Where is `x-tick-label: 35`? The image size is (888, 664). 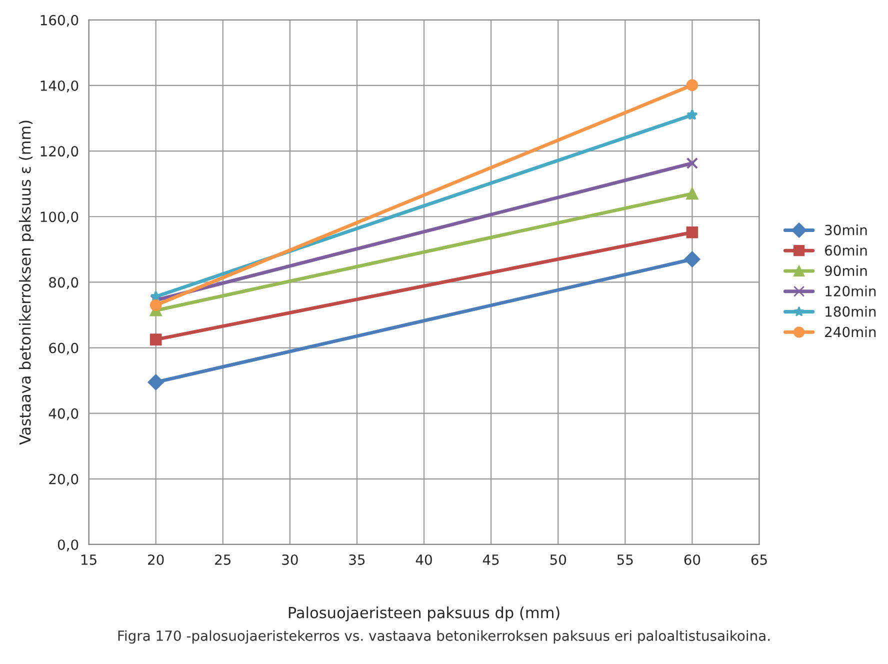
x-tick-label: 35 is located at coordinates (357, 559).